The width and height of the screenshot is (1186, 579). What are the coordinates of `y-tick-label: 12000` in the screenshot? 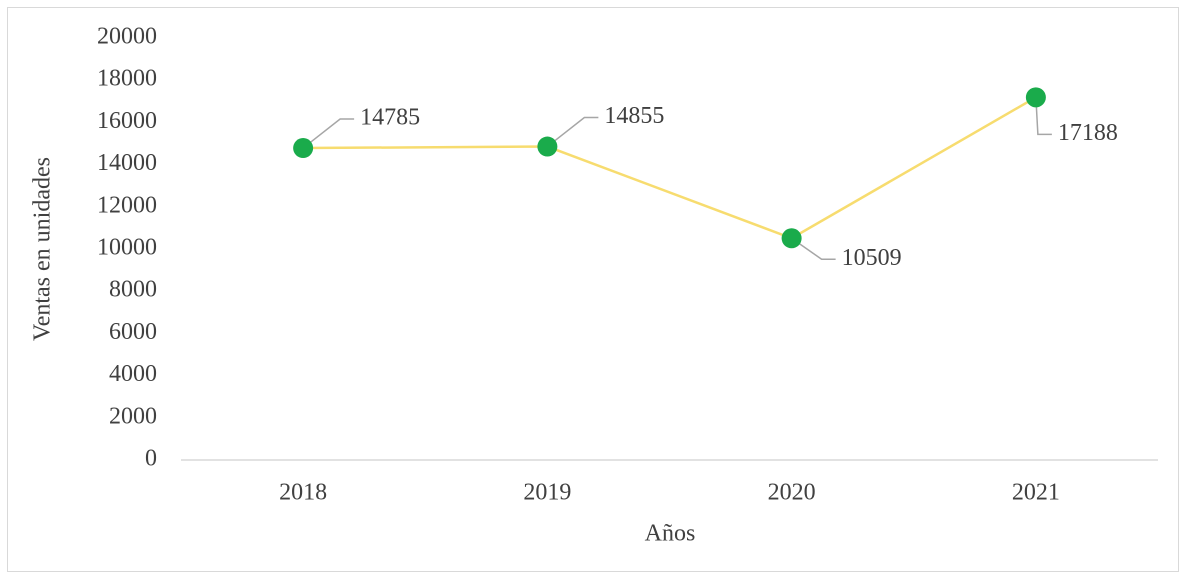 It's located at (127, 205).